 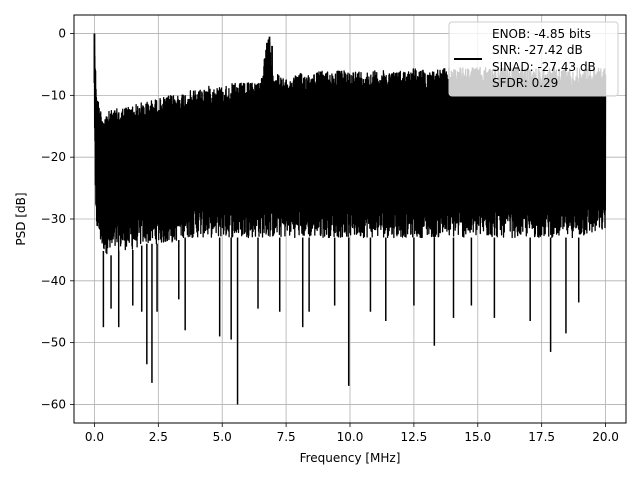 What do you see at coordinates (53, 281) in the screenshot?
I see `y-tick-label: −40` at bounding box center [53, 281].